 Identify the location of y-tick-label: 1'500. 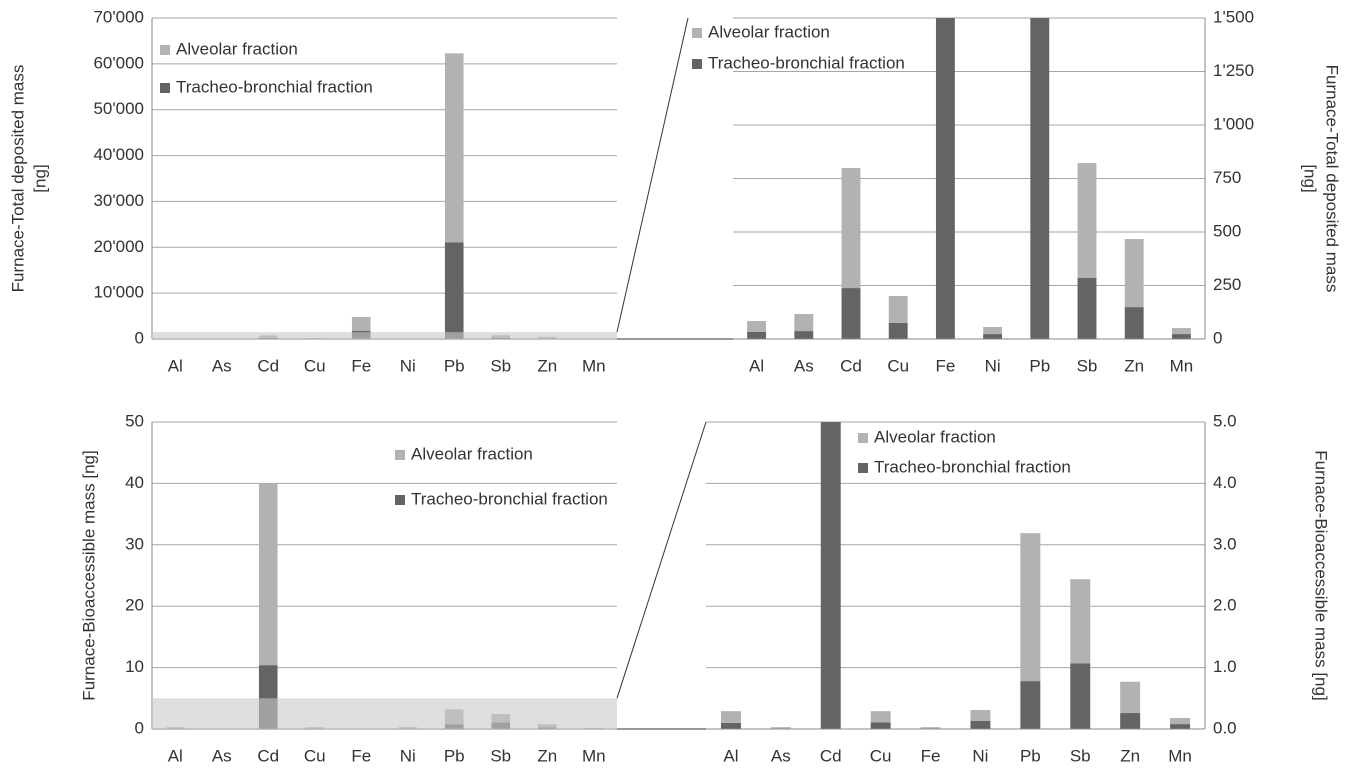
(1233, 16).